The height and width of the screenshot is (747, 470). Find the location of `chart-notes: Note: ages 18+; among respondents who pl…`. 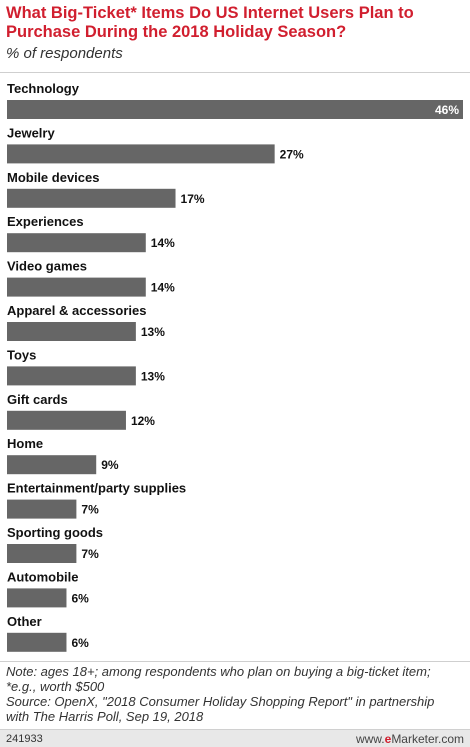

chart-notes: Note: ages 18+; among respondents who pl… is located at coordinates (236, 694).